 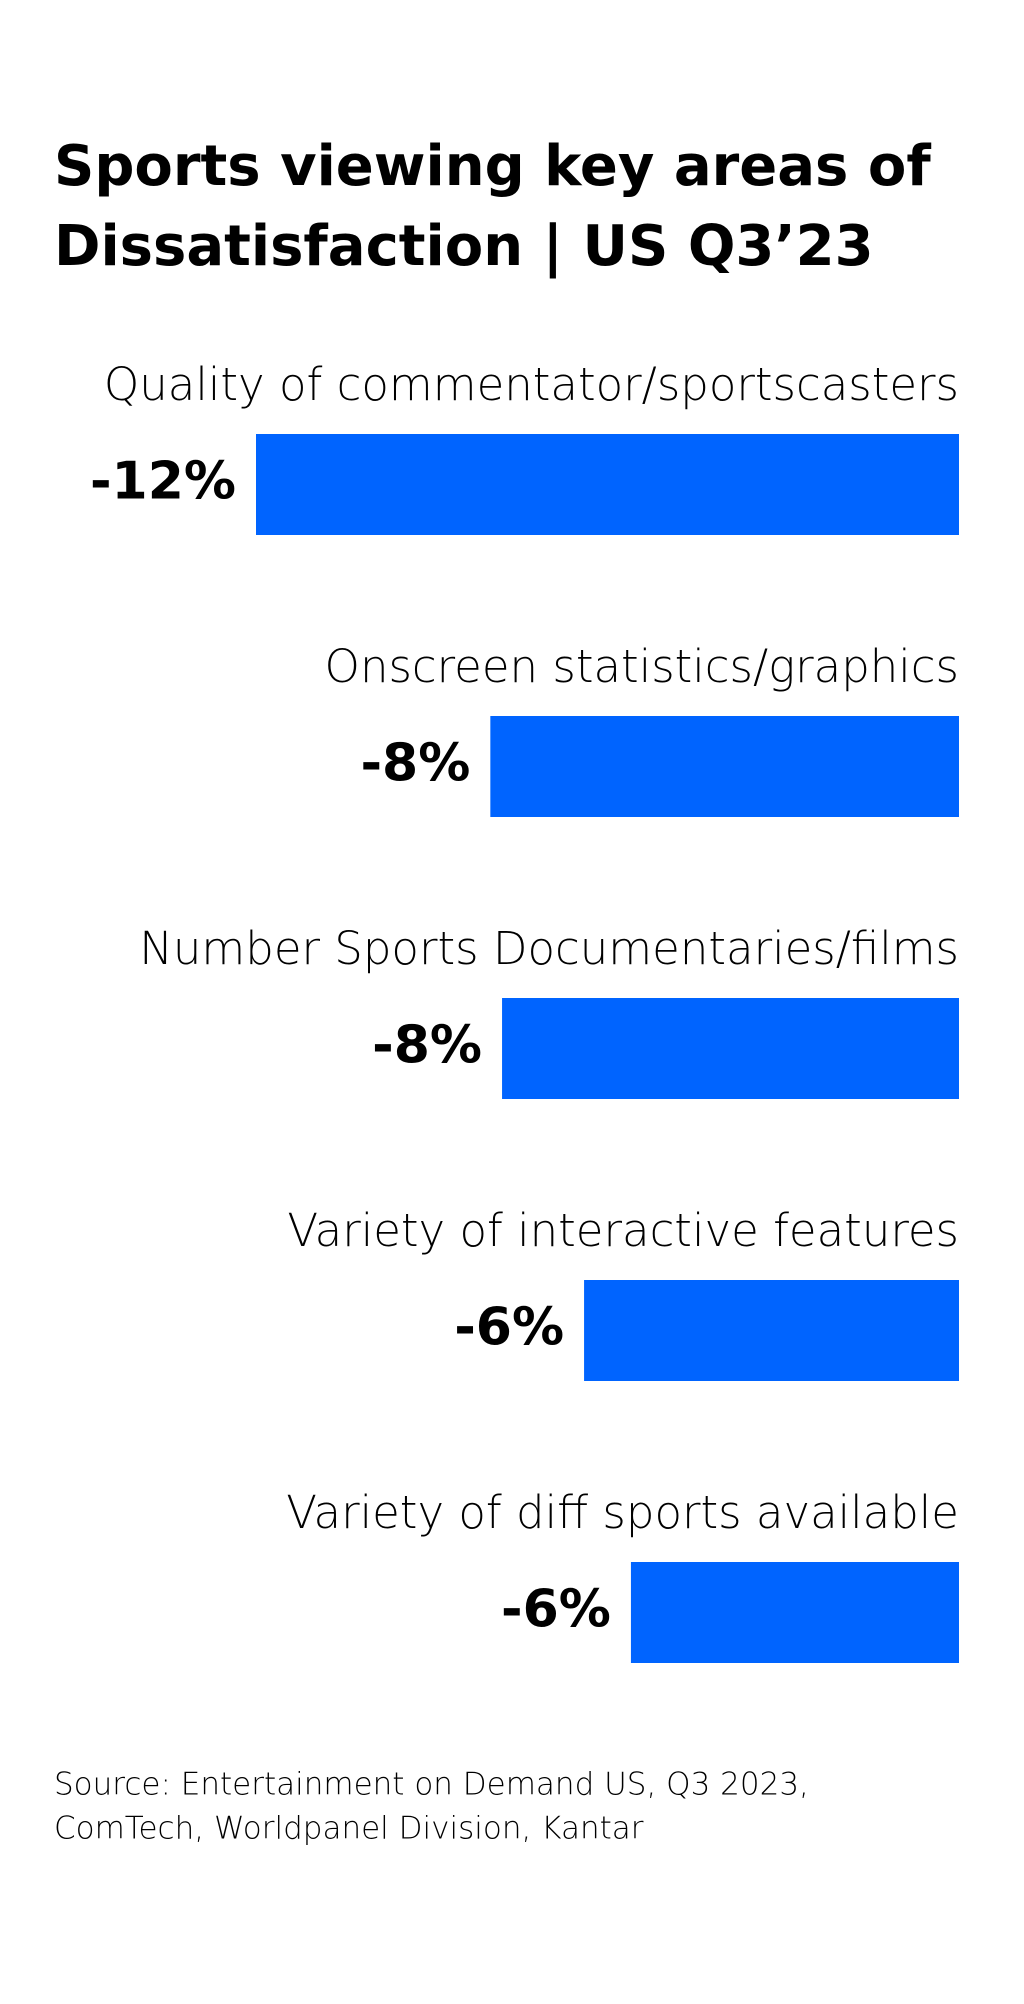 What do you see at coordinates (492, 166) in the screenshot?
I see `chart-title: Sports viewing key areas of` at bounding box center [492, 166].